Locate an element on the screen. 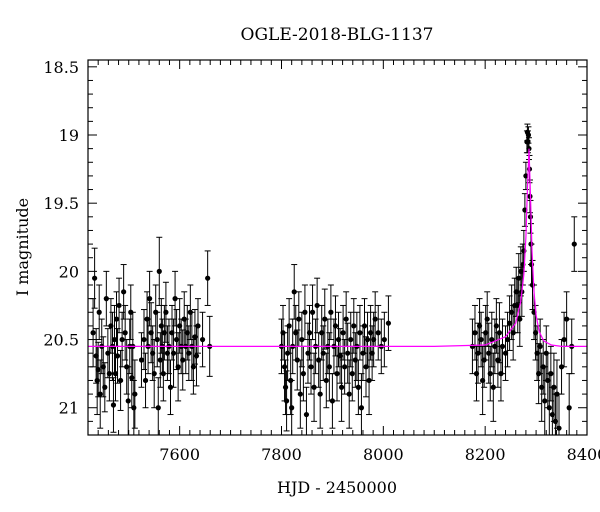 The image size is (600, 512). x-tick-label: 8200 is located at coordinates (485, 454).